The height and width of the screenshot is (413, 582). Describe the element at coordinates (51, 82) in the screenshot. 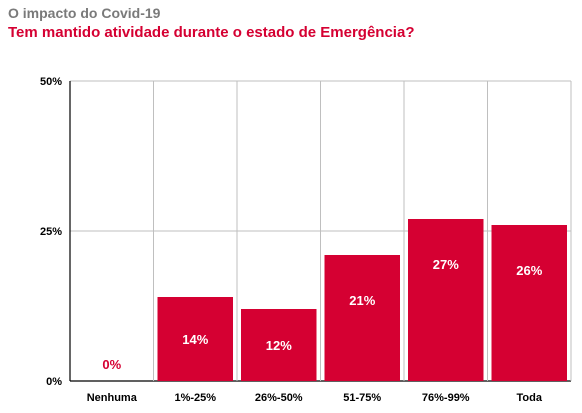

I see `y-tick-label: 50%` at that location.